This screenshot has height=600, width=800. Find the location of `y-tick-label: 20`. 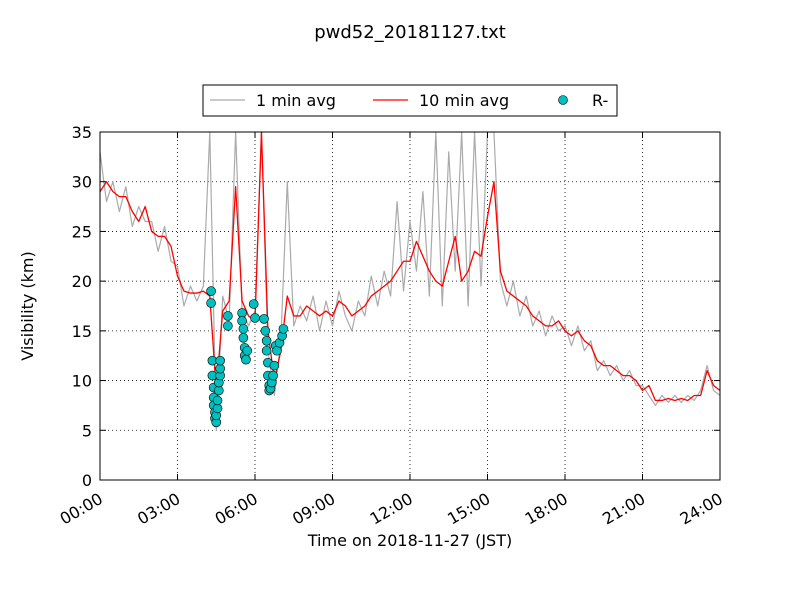

y-tick-label: 20 is located at coordinates (82, 281).